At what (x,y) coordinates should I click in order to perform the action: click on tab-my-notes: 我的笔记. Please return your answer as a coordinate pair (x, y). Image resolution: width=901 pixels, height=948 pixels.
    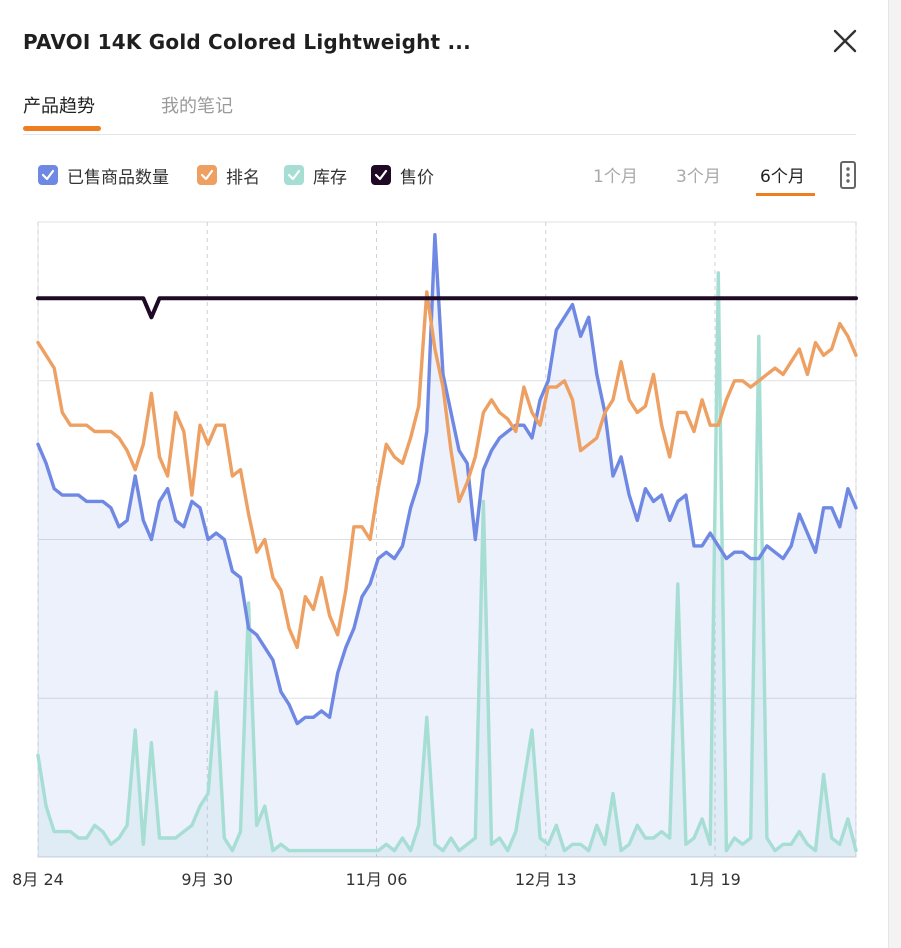
    Looking at the image, I should click on (197, 106).